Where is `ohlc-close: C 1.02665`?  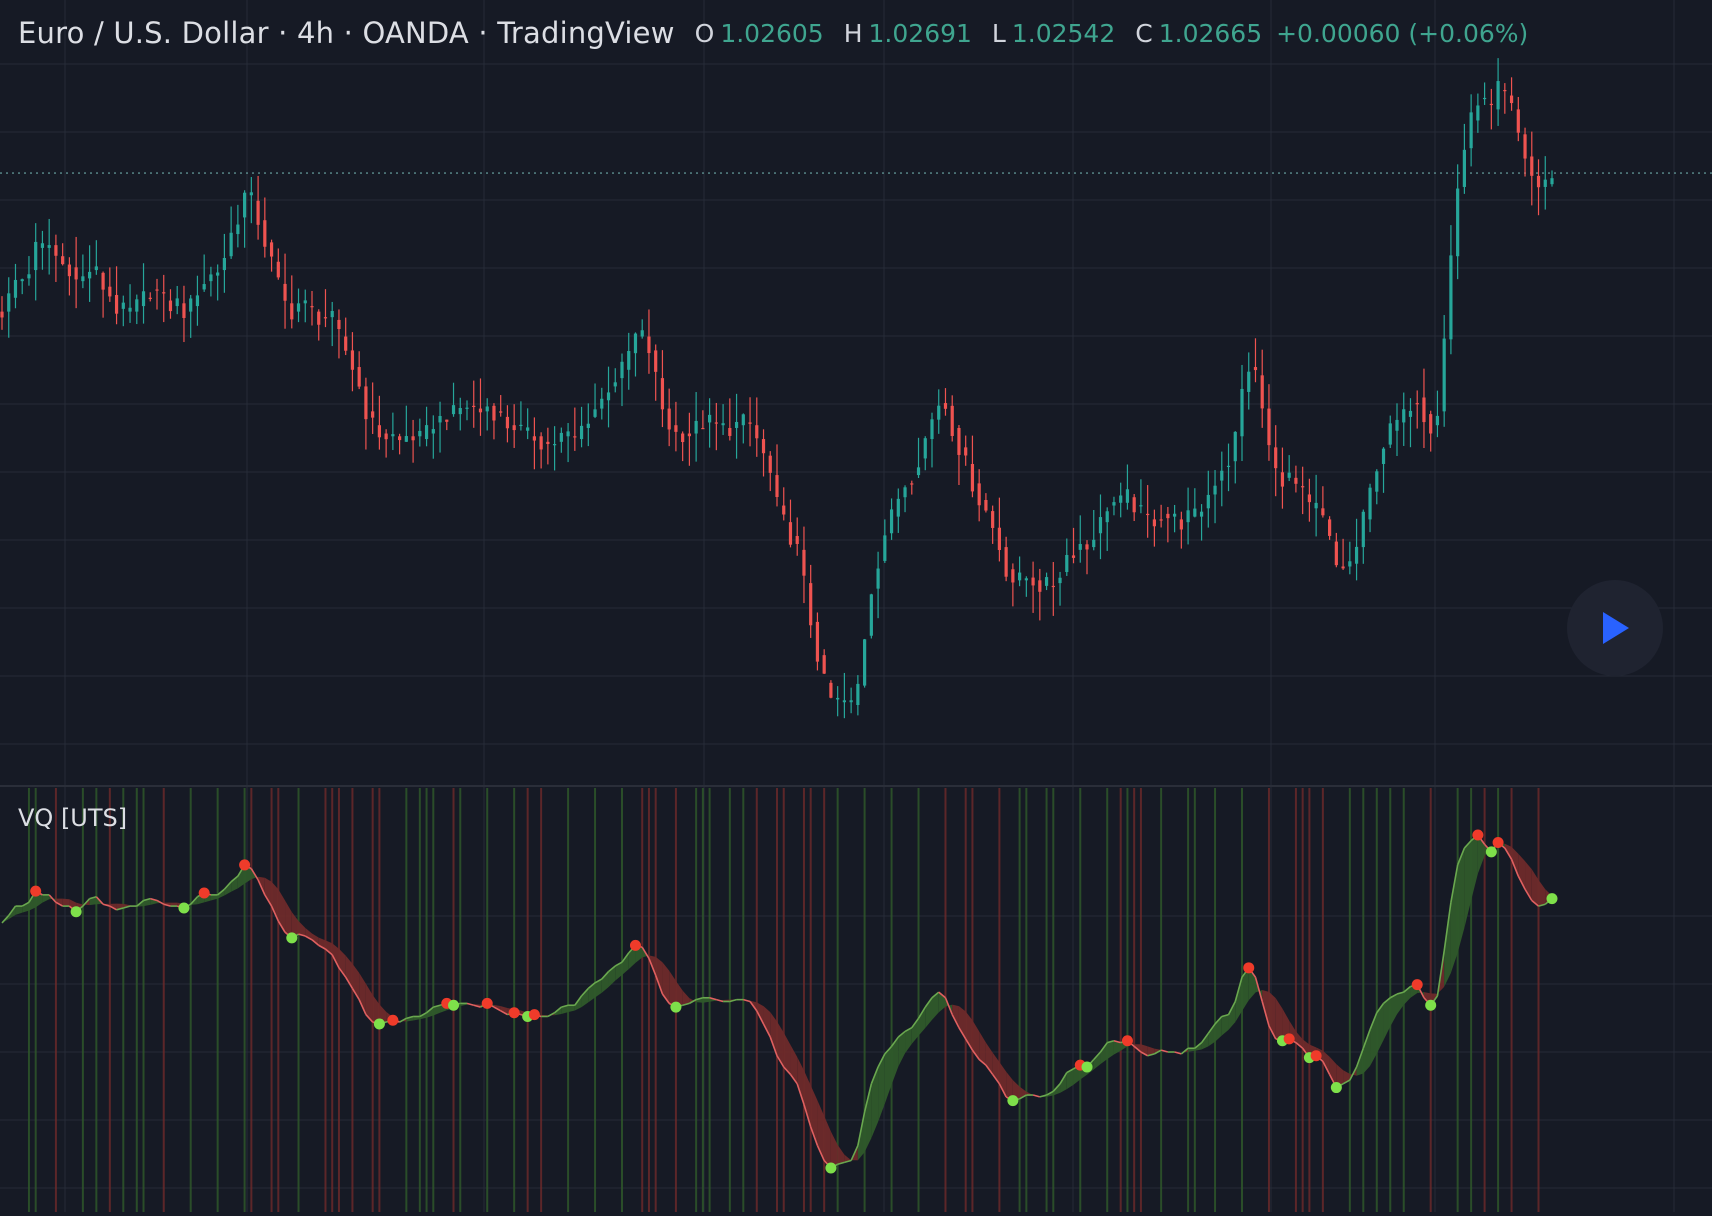
ohlc-close: C 1.02665 is located at coordinates (1198, 33).